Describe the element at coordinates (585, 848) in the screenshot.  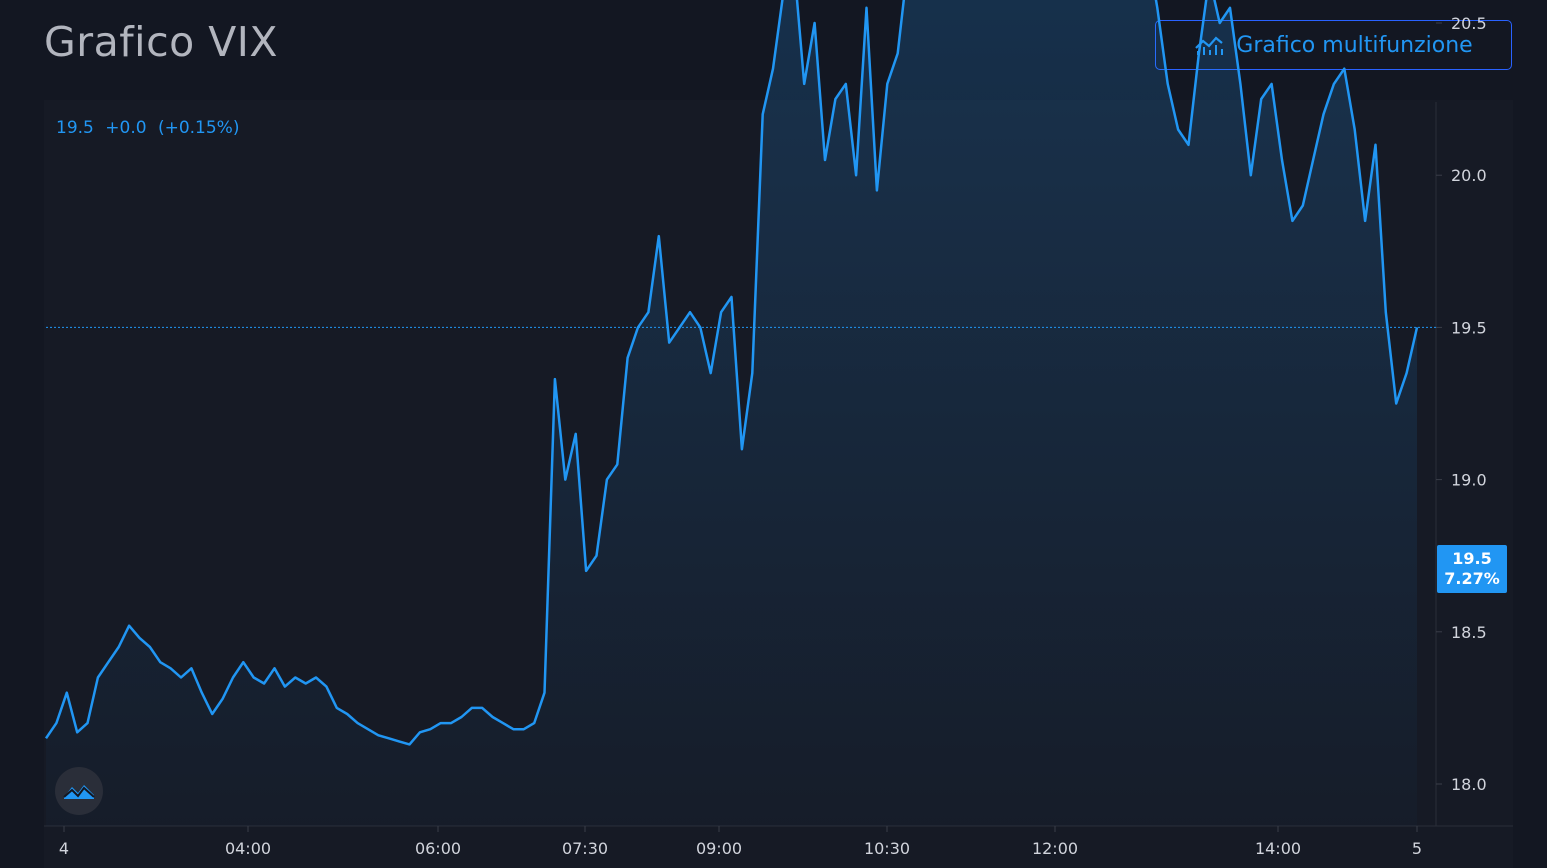
I see `x-tick-label: 07:30` at that location.